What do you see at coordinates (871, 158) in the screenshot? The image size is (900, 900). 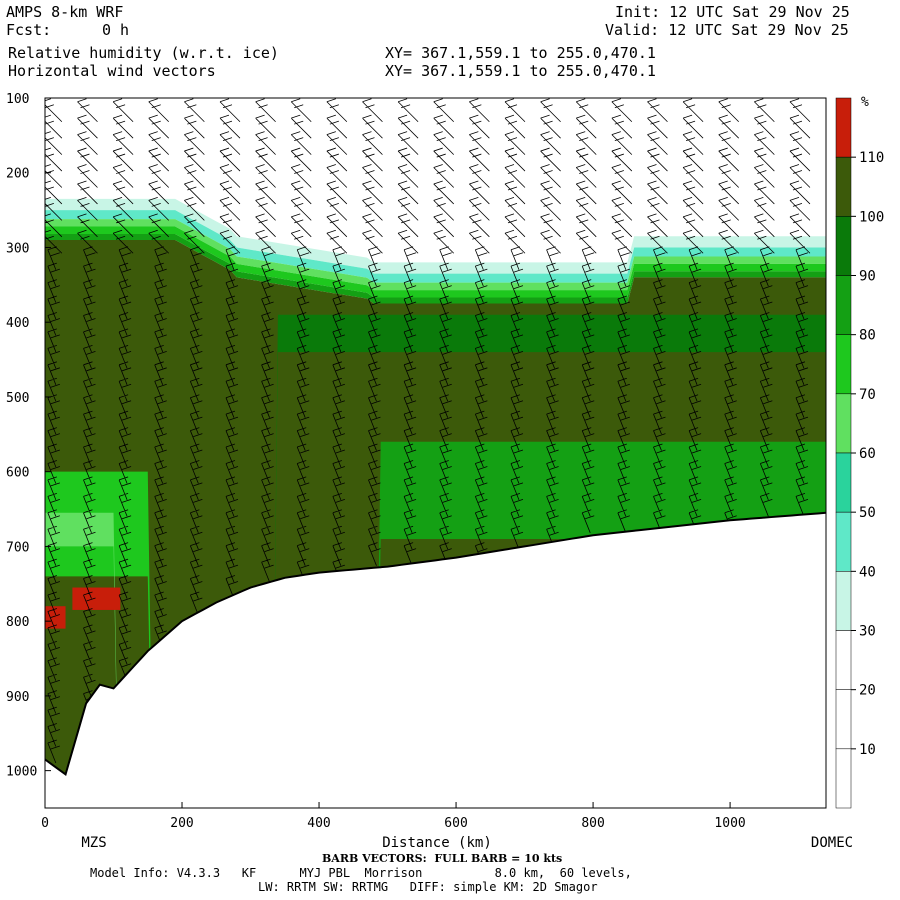 I see `colorbar-tick-label: 110` at bounding box center [871, 158].